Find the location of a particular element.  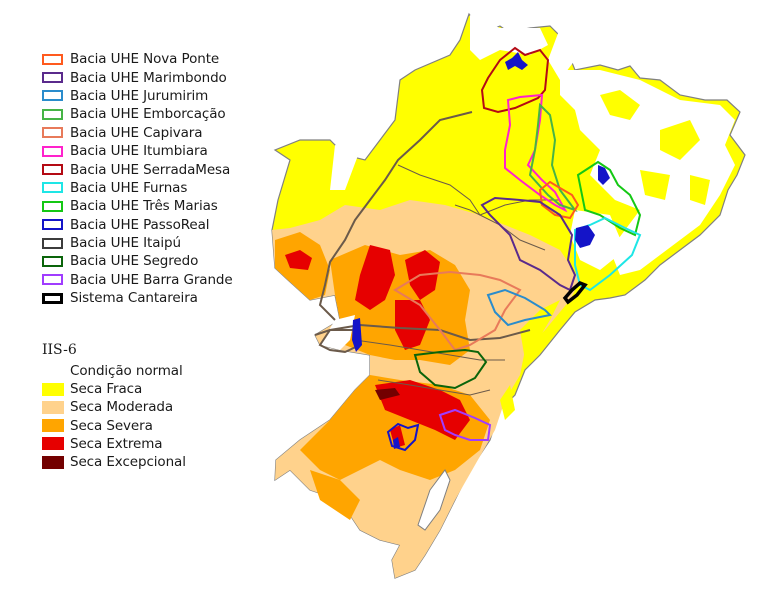

iis-class: Seca Excepcional is located at coordinates (114, 462).